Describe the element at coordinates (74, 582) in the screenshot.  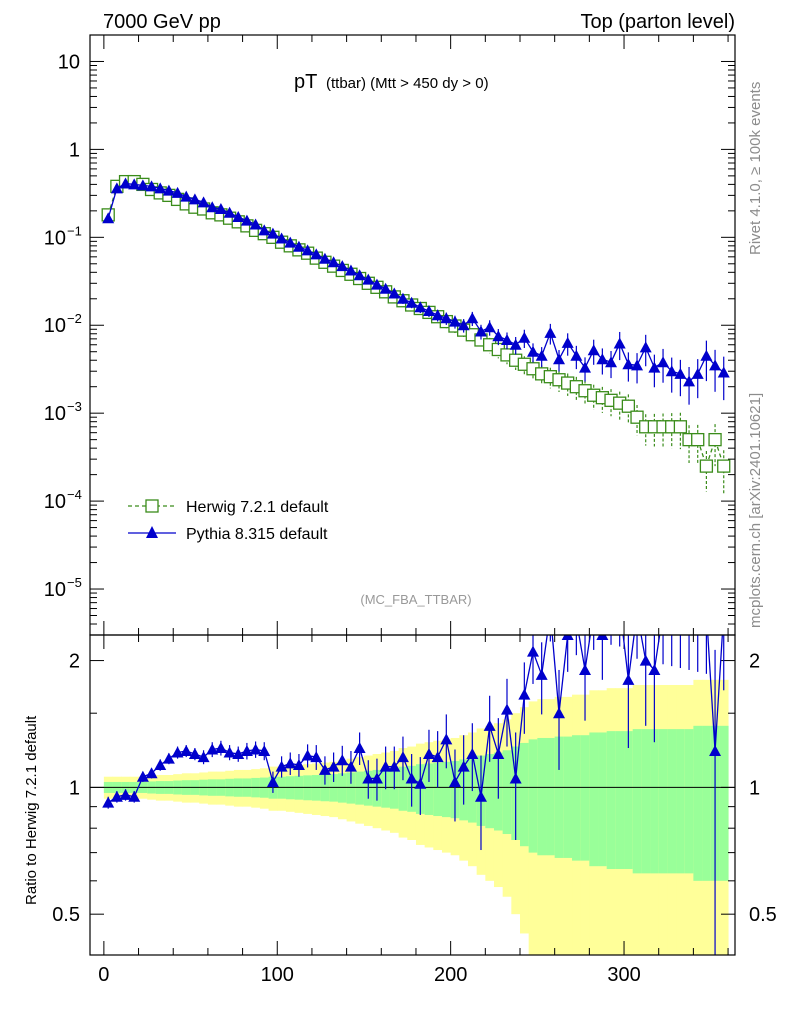
I see `main-ytick-exponent: −5` at that location.